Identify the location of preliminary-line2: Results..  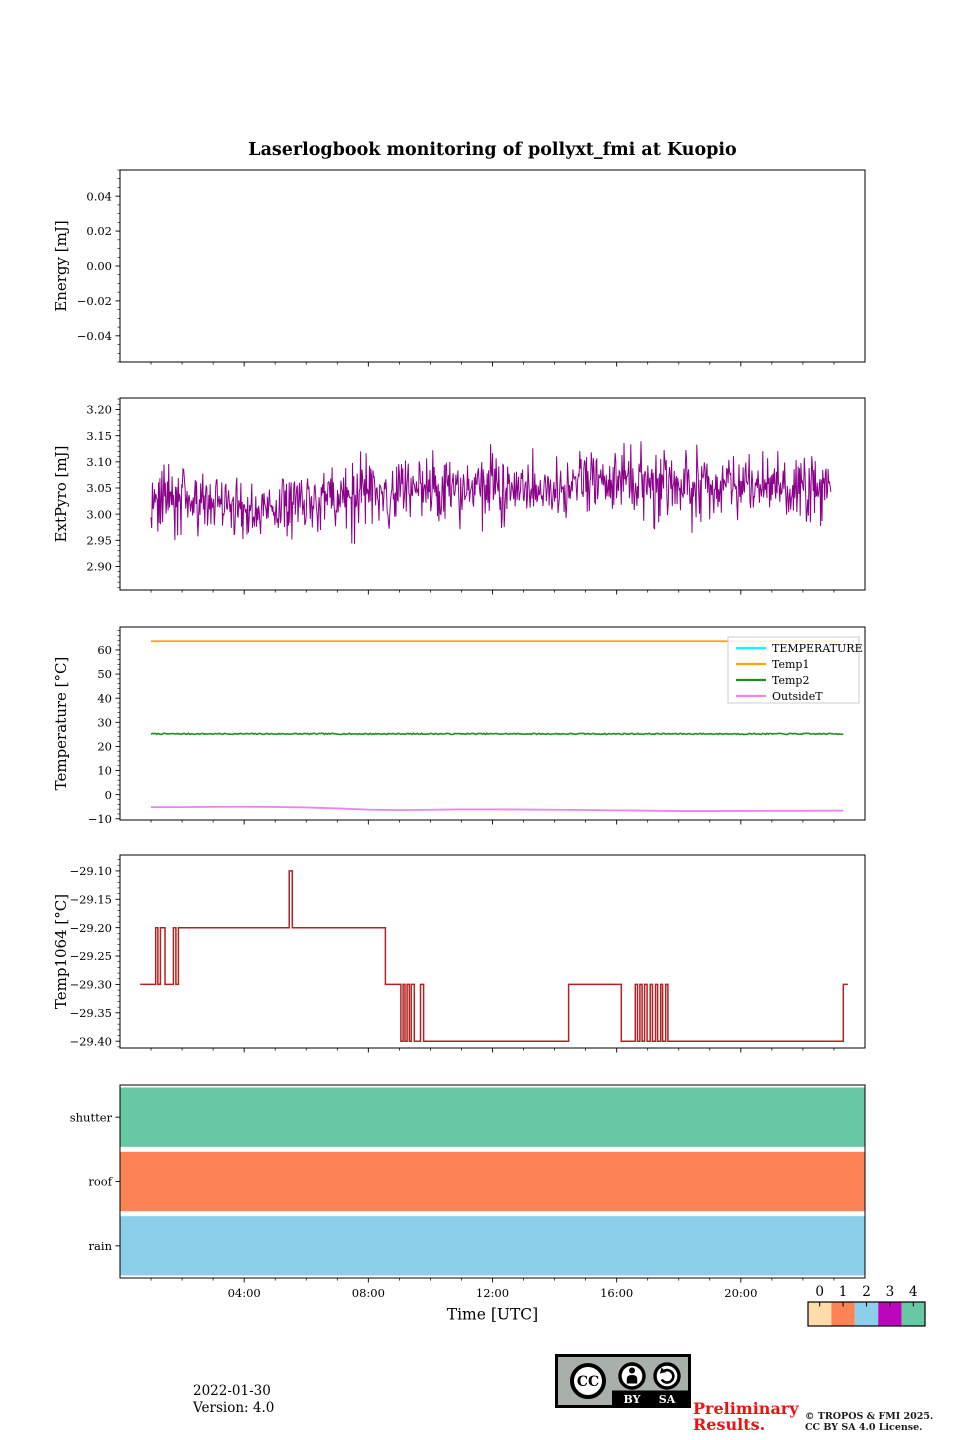
(729, 1424).